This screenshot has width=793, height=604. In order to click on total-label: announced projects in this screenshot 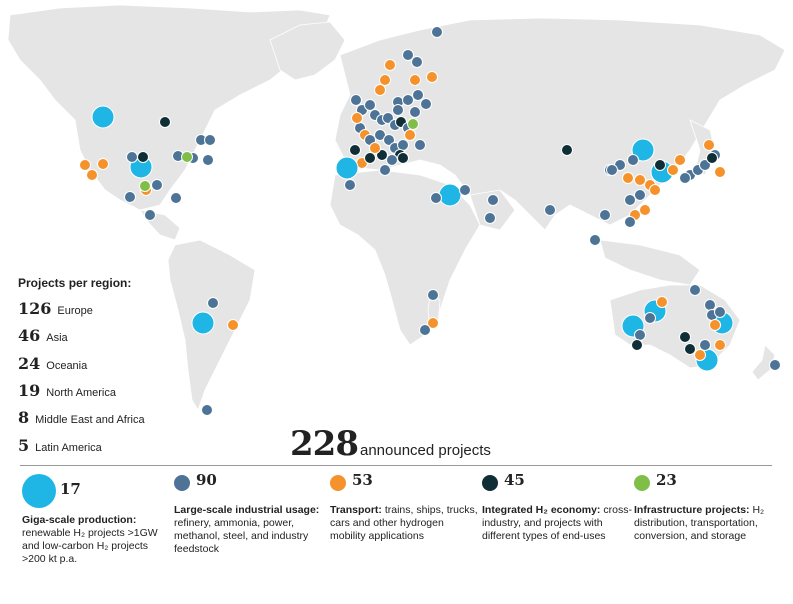, I will do `click(425, 450)`.